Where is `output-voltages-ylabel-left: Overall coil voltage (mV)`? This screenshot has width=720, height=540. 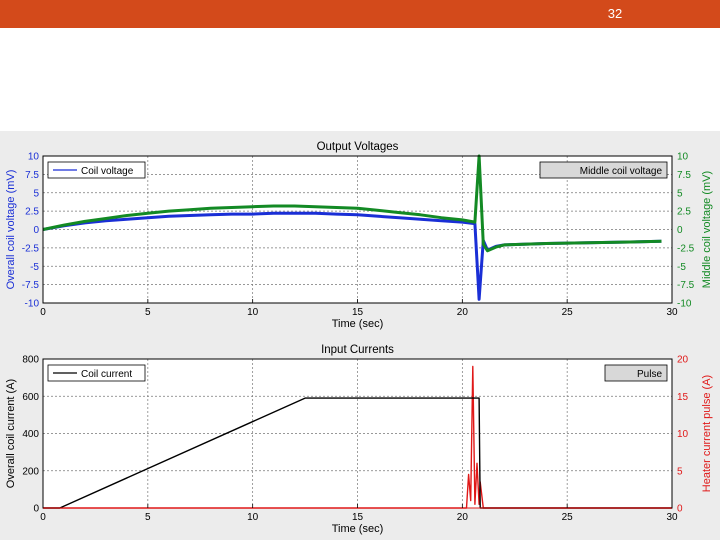 output-voltages-ylabel-left: Overall coil voltage (mV) is located at coordinates (11, 230).